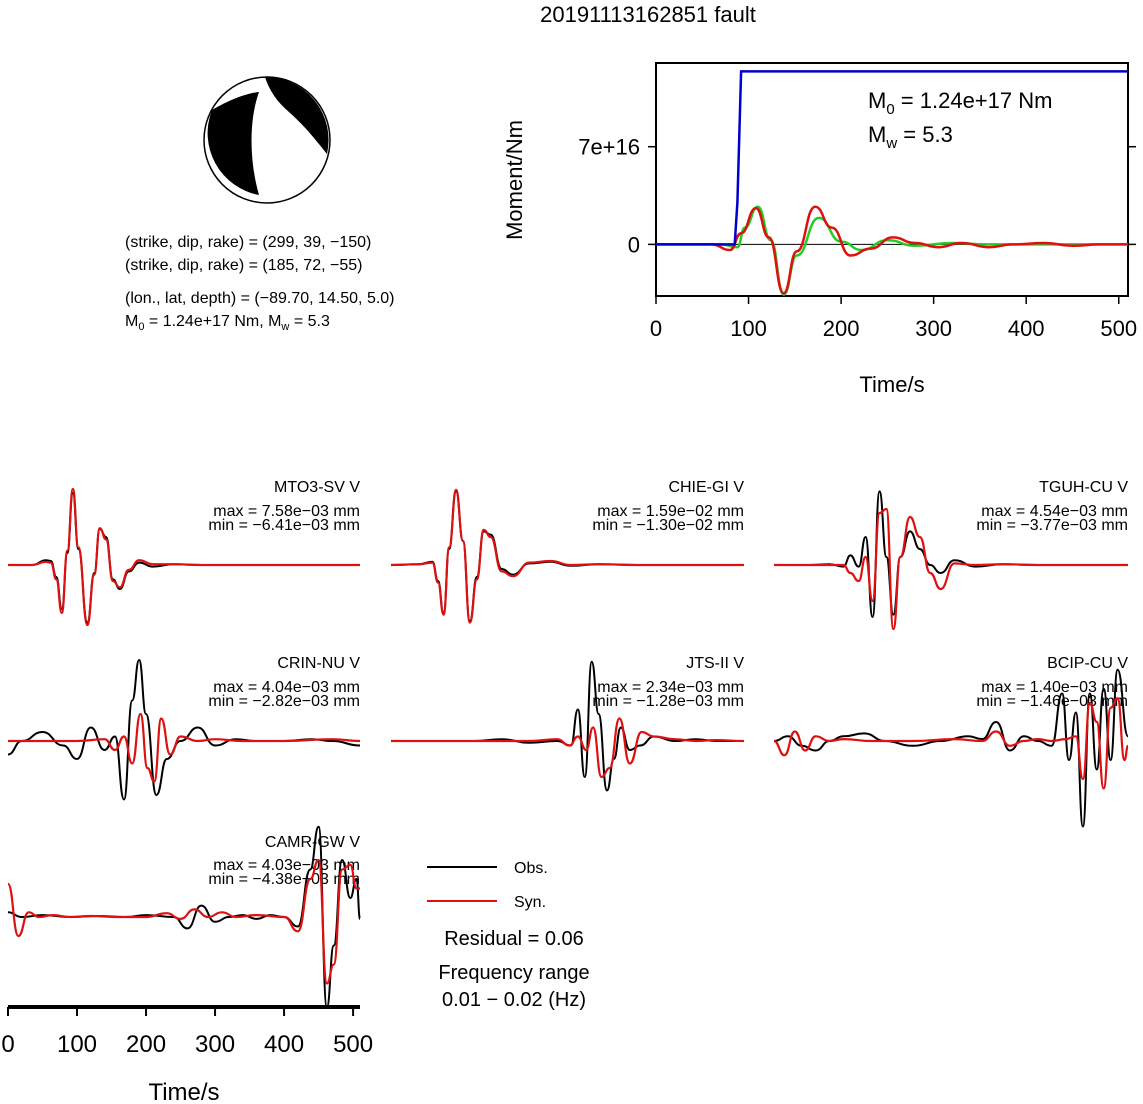 The height and width of the screenshot is (1104, 1143). I want to click on moment-mw-annotation: Mw = 5.3, so click(910, 137).